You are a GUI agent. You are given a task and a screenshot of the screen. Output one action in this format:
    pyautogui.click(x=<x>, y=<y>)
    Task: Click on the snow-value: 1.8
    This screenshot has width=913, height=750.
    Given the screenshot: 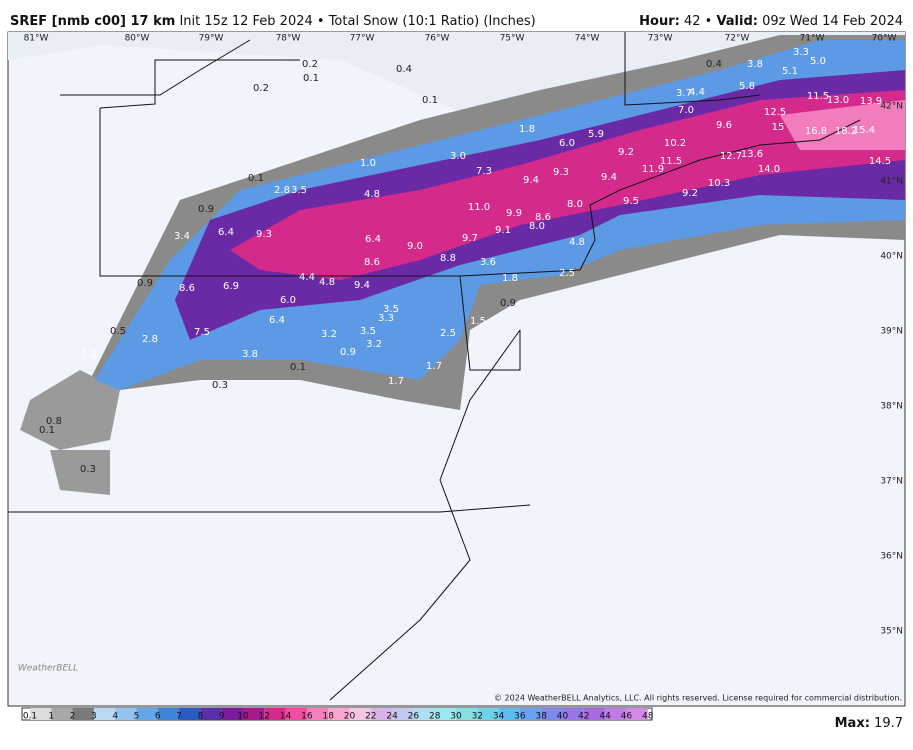 What is the action you would take?
    pyautogui.click(x=510, y=278)
    